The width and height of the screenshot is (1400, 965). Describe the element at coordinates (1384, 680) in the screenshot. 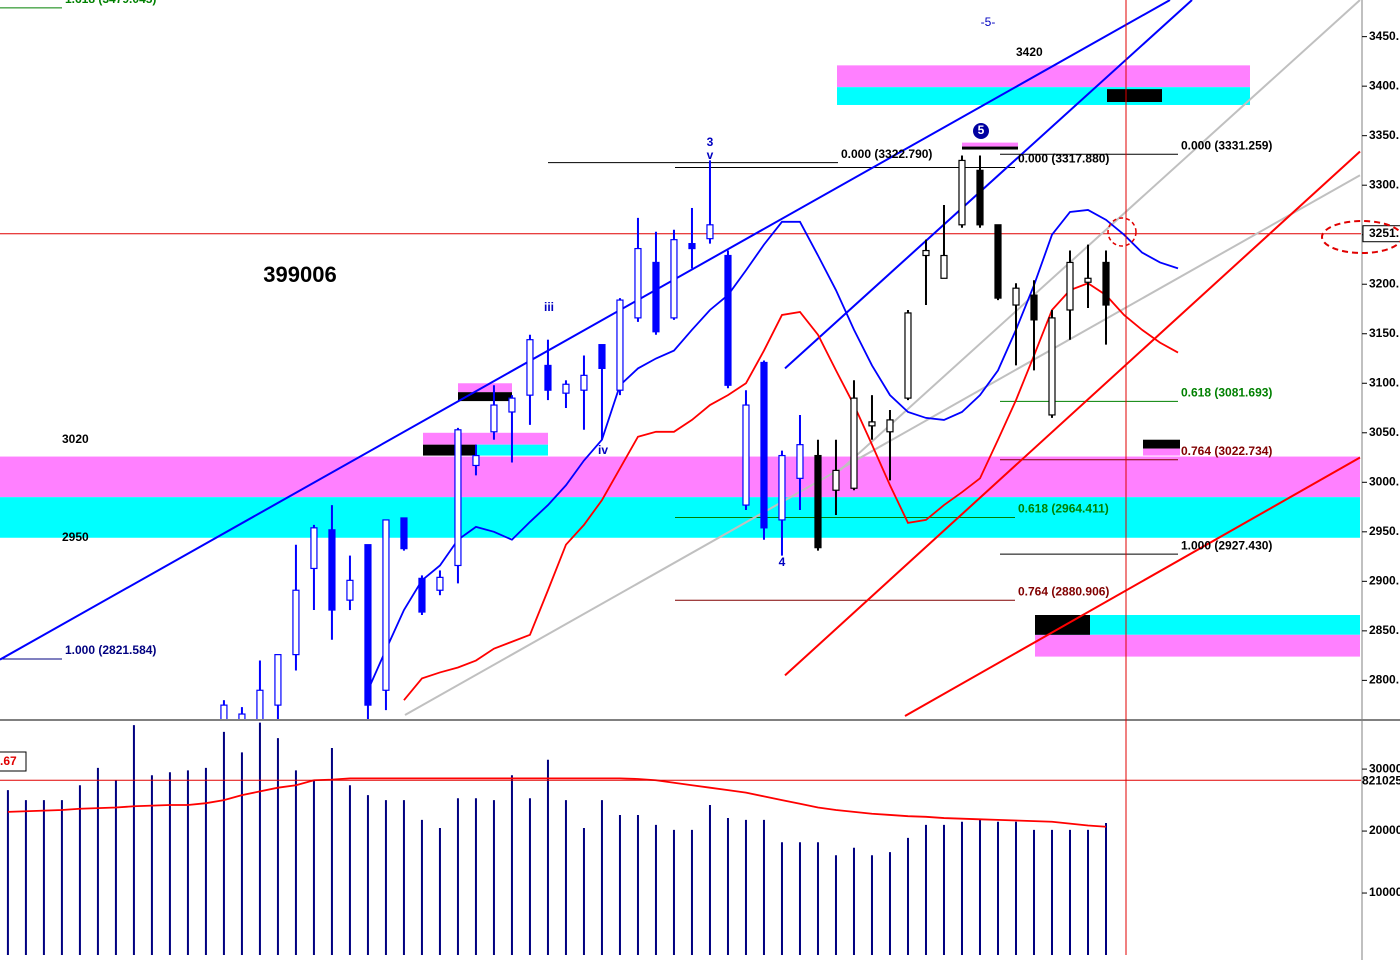

I see `y-tick-label: 2800.` at that location.